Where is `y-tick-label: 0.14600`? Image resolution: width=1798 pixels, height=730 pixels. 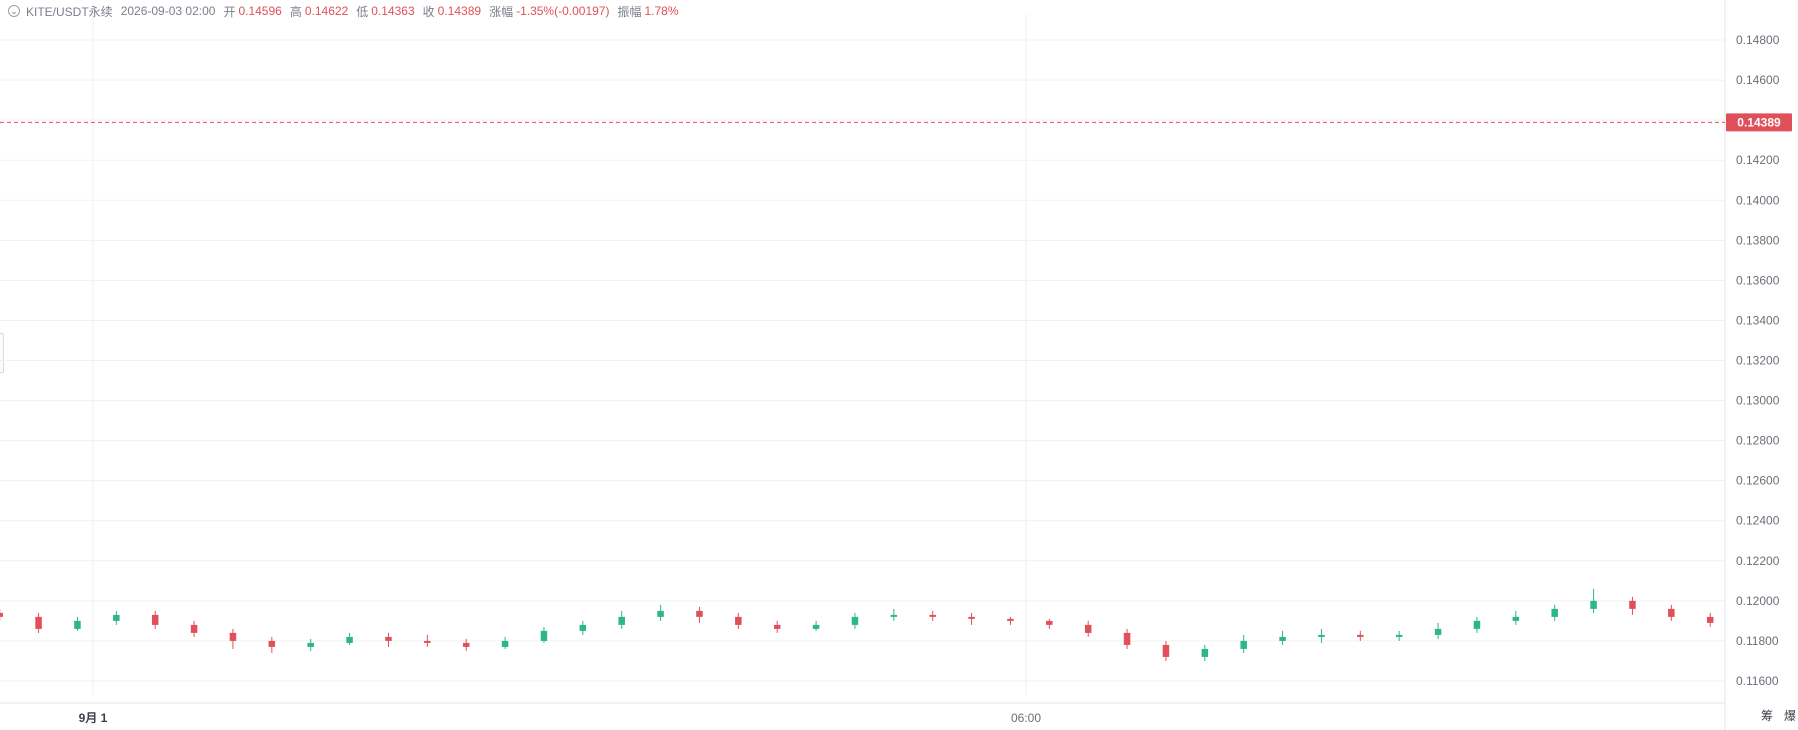
y-tick-label: 0.14600 is located at coordinates (1758, 80).